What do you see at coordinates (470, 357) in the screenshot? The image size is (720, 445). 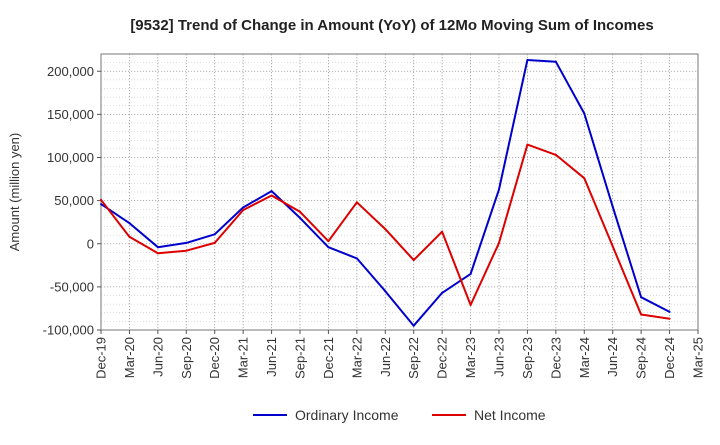 I see `x-tick-label: Mar-23` at bounding box center [470, 357].